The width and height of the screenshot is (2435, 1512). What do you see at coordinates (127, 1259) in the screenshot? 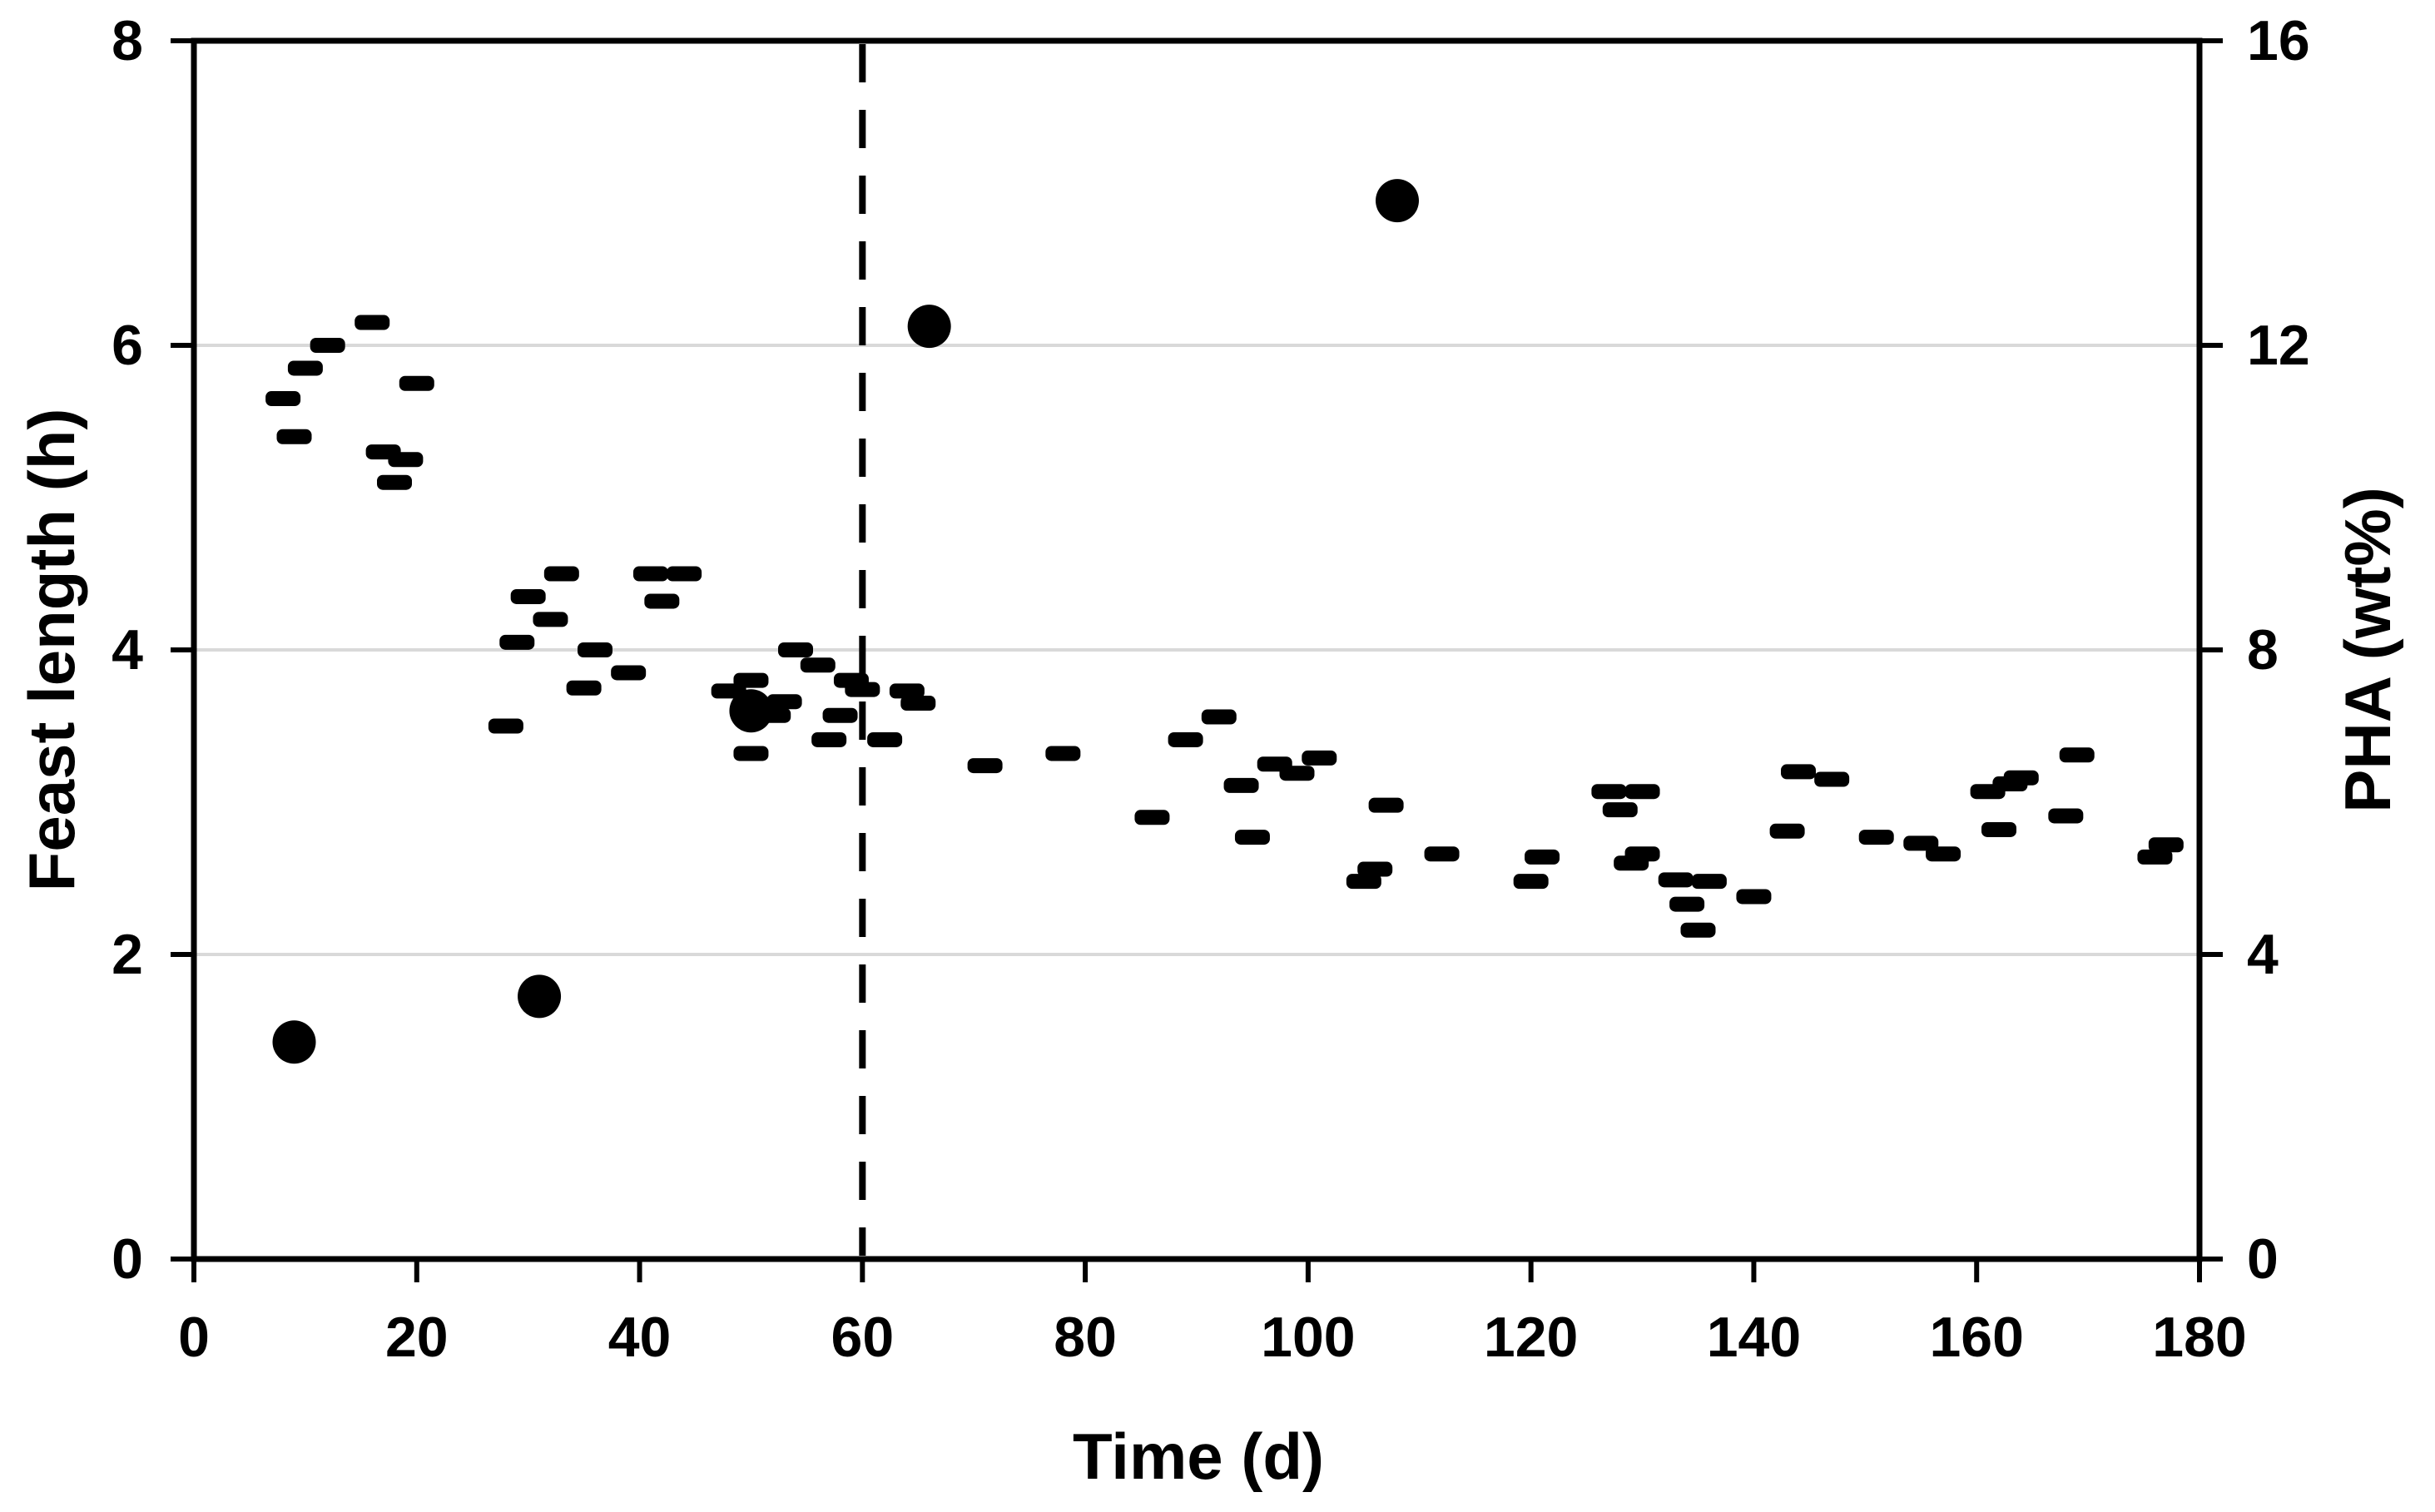
I see `y-left-tick-label: 0` at bounding box center [127, 1259].